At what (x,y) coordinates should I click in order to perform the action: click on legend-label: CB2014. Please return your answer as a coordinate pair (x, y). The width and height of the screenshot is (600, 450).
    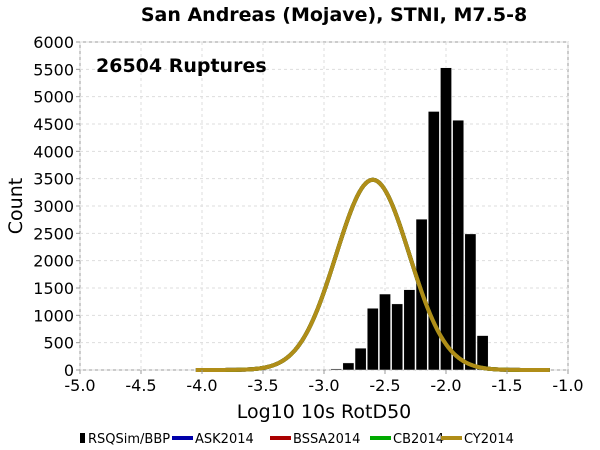
    Looking at the image, I should click on (418, 439).